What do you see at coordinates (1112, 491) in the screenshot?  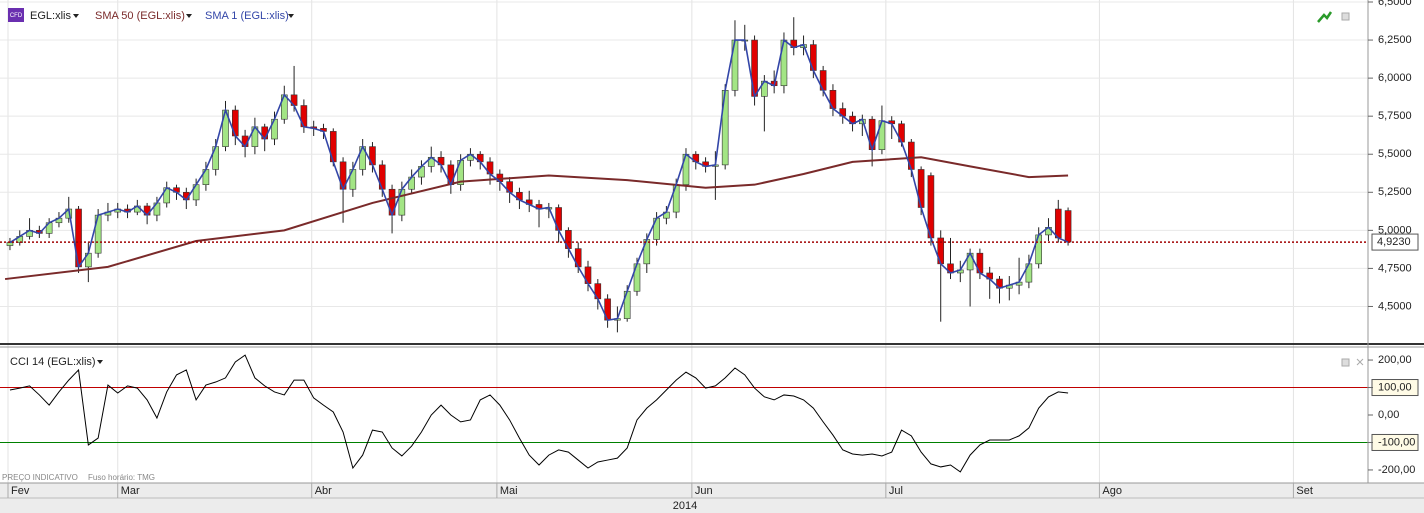 I see `x-tick-label: Ago` at bounding box center [1112, 491].